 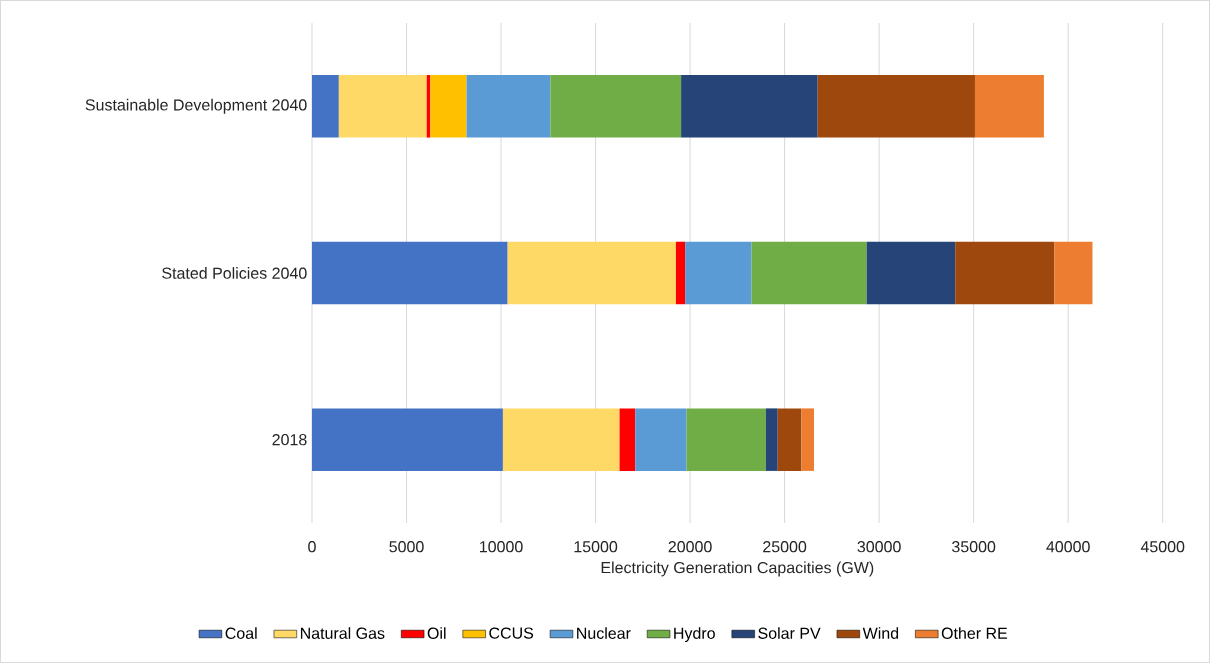 I want to click on x-tick-label: 5000, so click(x=406, y=547).